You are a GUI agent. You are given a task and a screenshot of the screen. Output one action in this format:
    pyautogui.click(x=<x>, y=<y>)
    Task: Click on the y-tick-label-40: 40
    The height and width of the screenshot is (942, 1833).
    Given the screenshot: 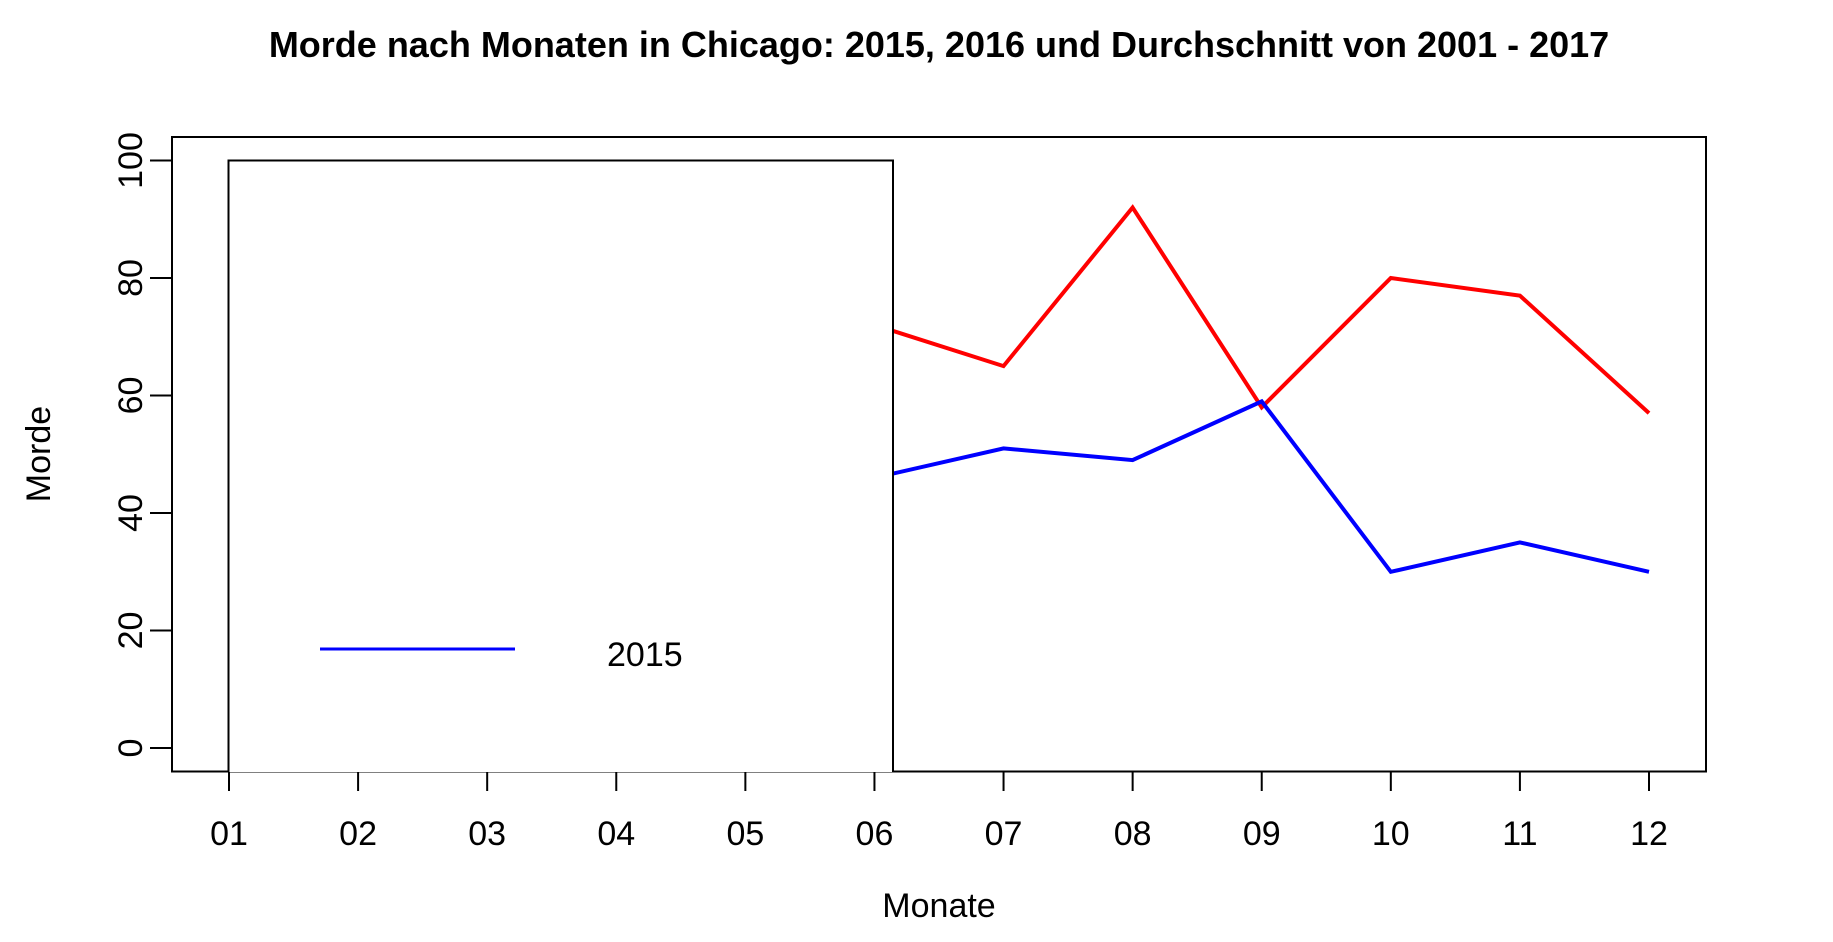 What is the action you would take?
    pyautogui.click(x=131, y=513)
    